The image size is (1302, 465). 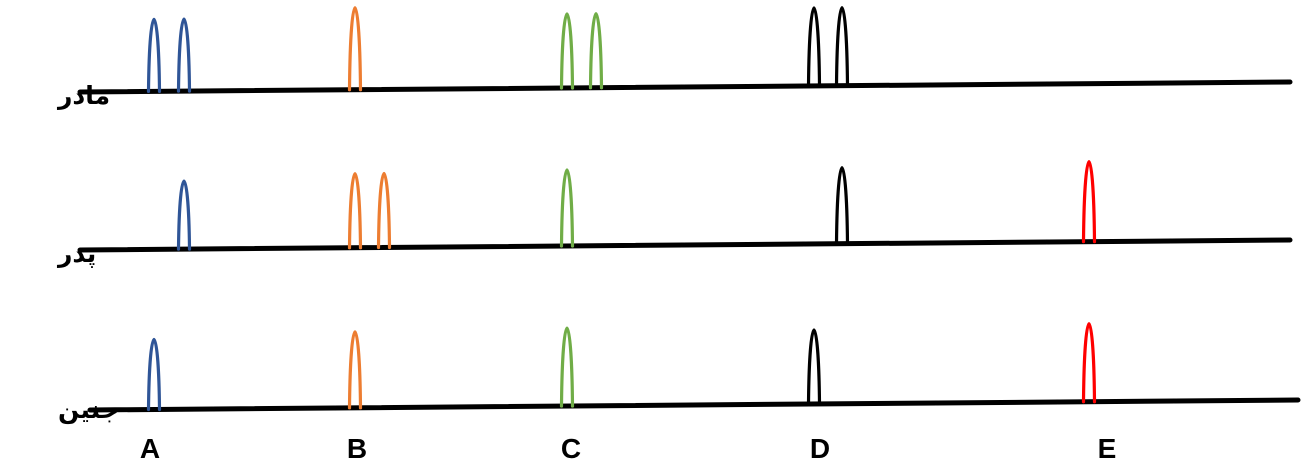 What do you see at coordinates (83, 95) in the screenshot?
I see `row-label: مادر` at bounding box center [83, 95].